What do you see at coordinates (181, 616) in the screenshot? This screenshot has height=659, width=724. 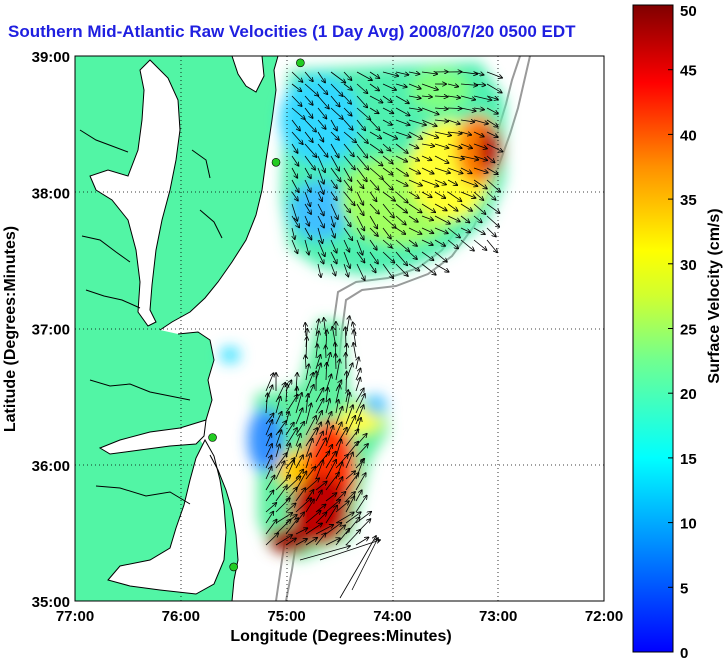 I see `x-tick-label: 76:00` at bounding box center [181, 616].